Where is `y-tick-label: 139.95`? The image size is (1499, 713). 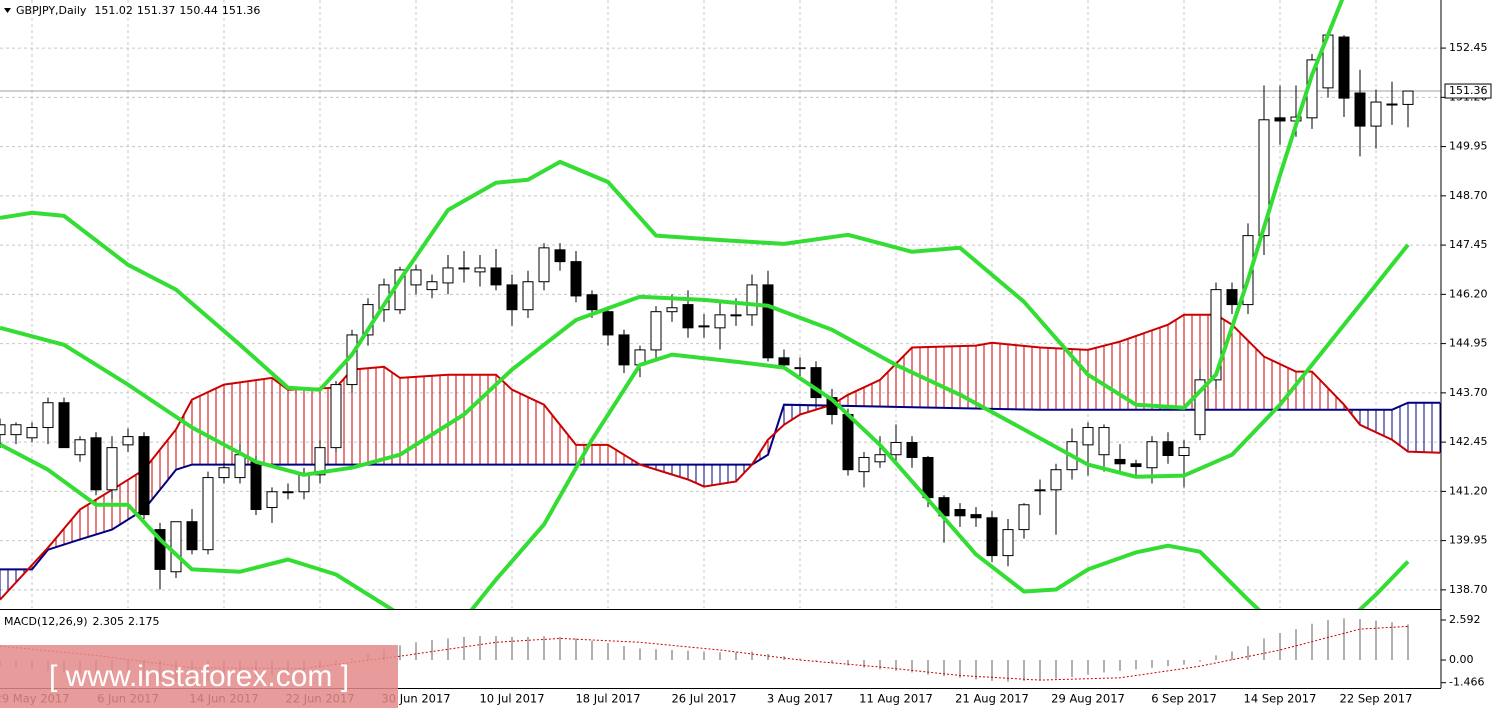 y-tick-label: 139.95 is located at coordinates (1468, 540).